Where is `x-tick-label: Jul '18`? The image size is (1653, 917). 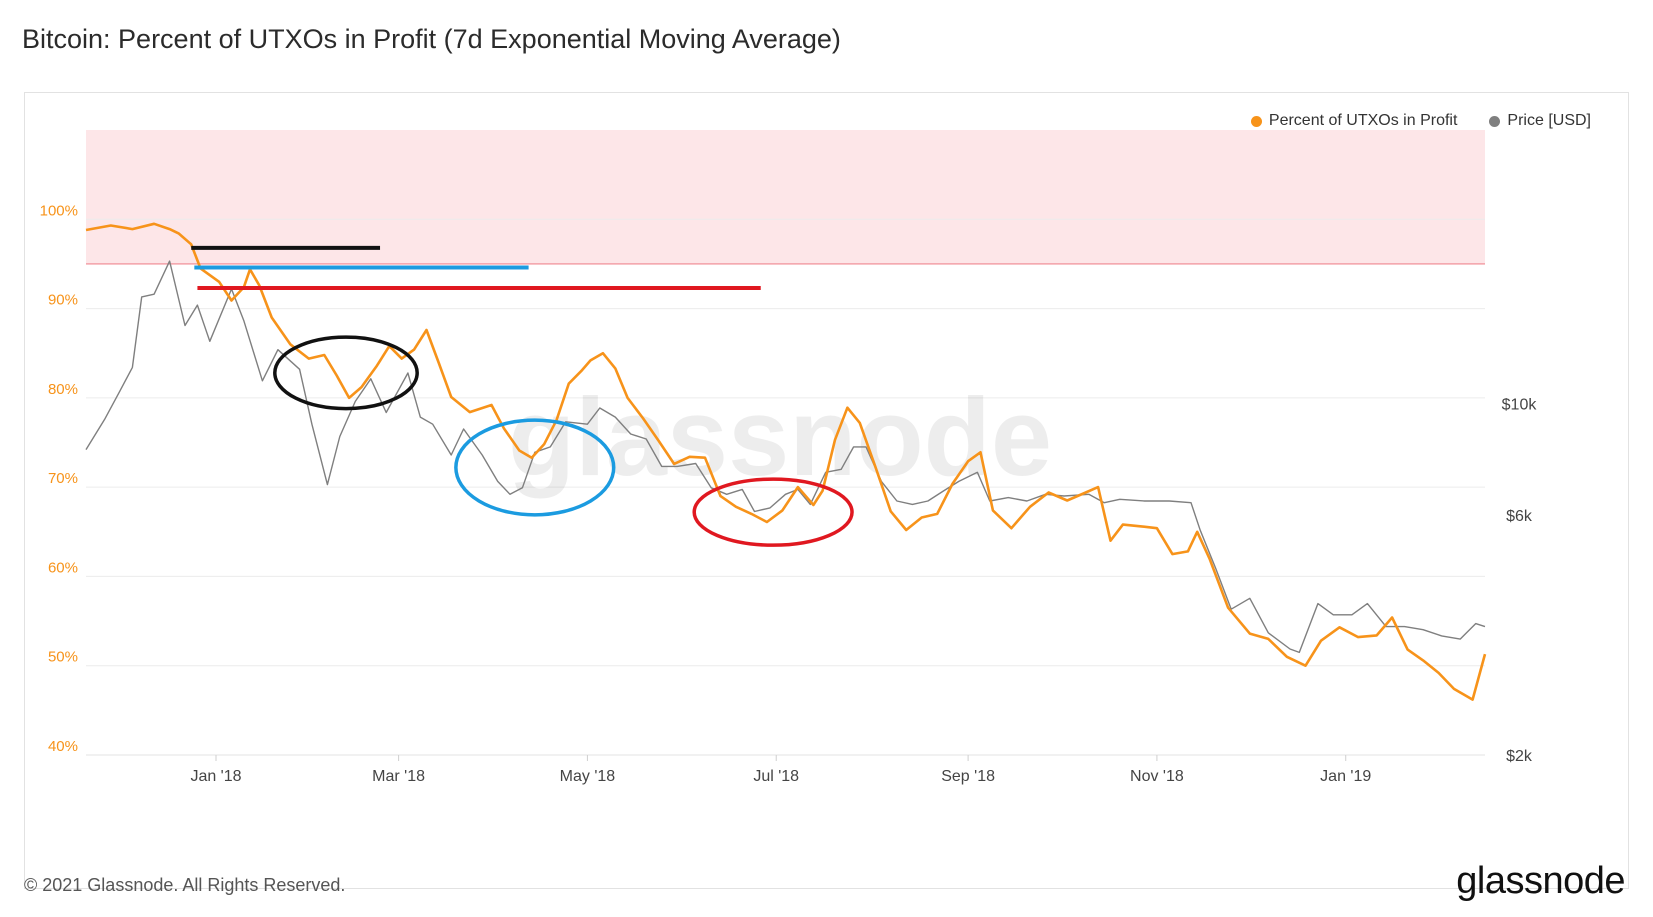 x-tick-label: Jul '18 is located at coordinates (776, 776).